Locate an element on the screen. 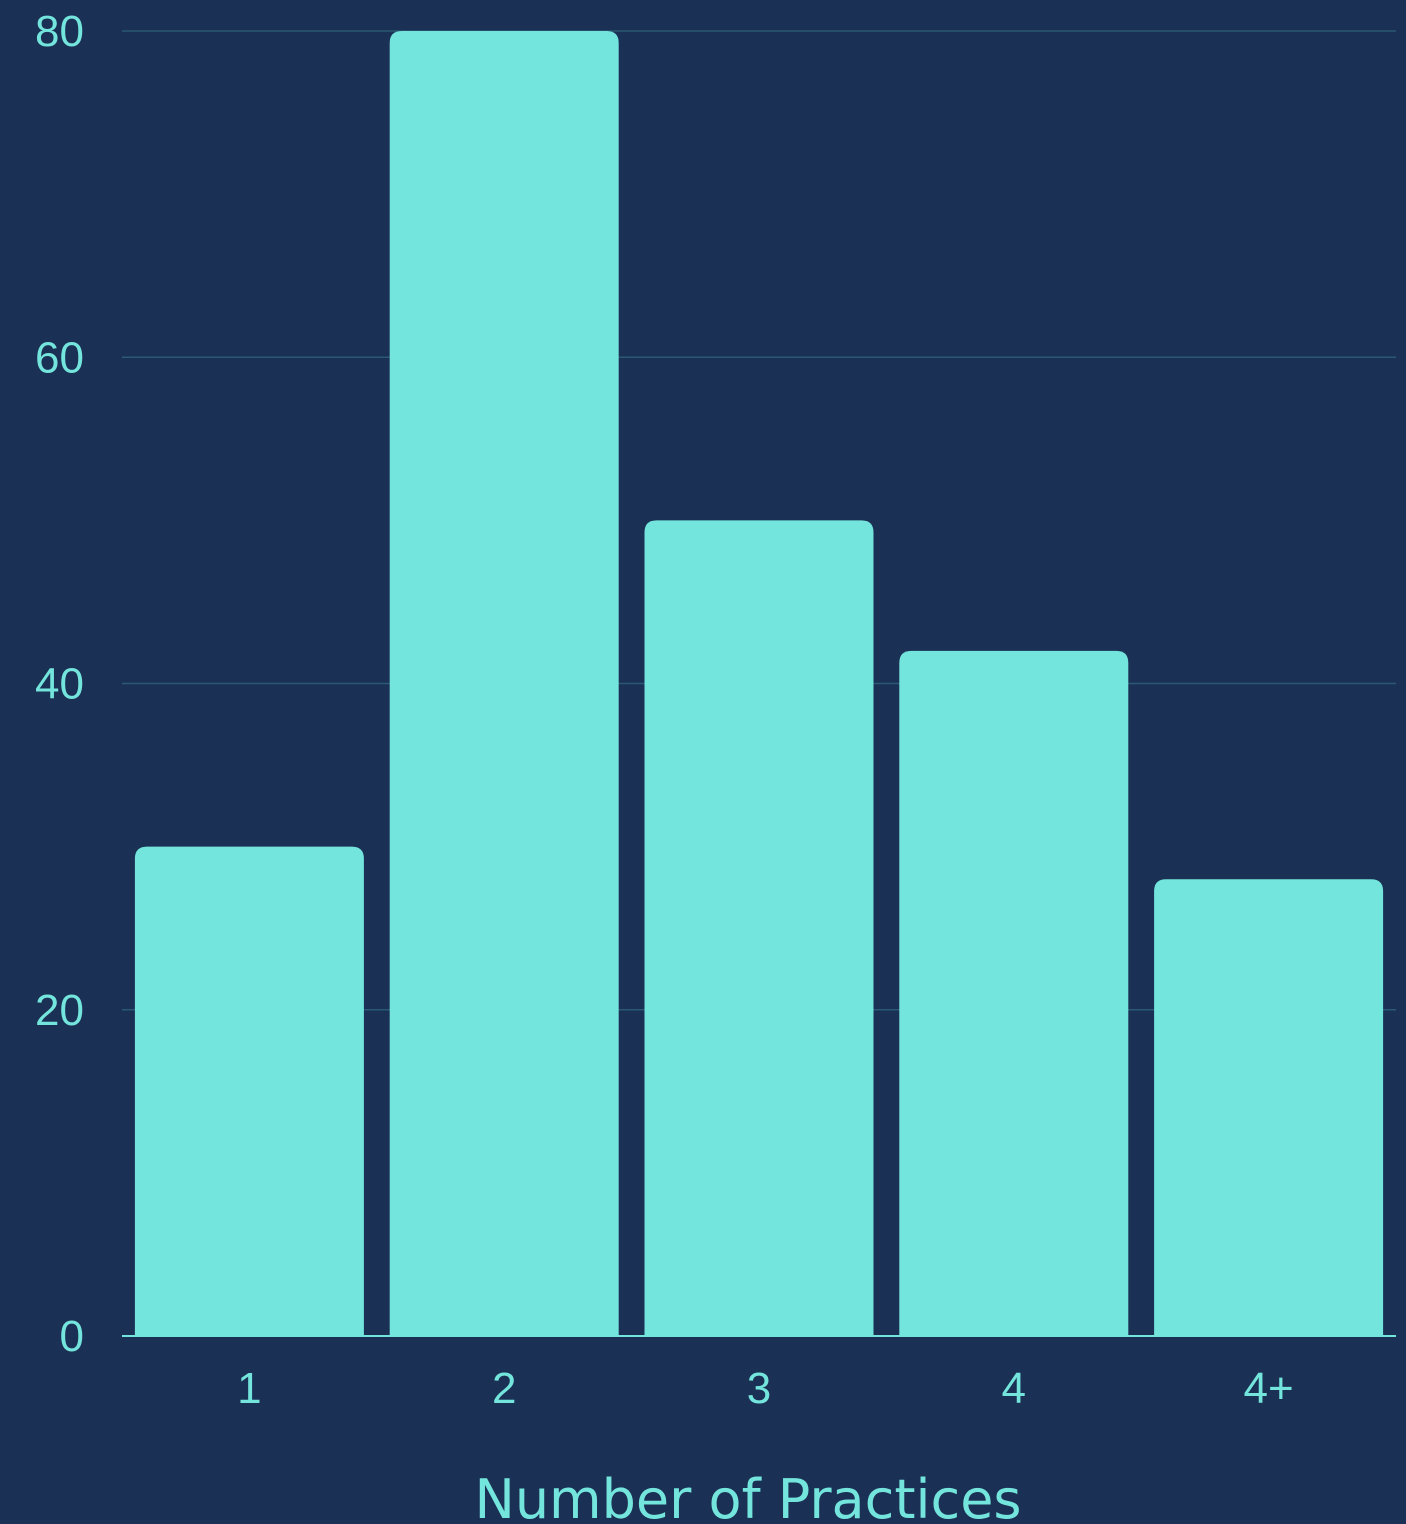 The height and width of the screenshot is (1524, 1406). y-tick-label: 80 is located at coordinates (59, 31).